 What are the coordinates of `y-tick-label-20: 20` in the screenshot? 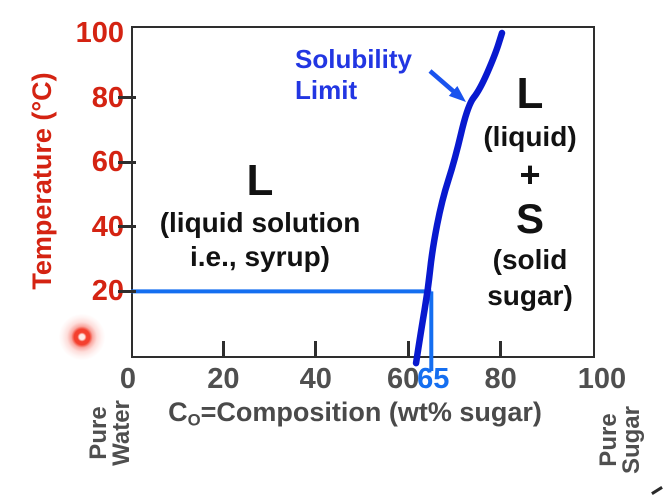 It's located at (107, 291).